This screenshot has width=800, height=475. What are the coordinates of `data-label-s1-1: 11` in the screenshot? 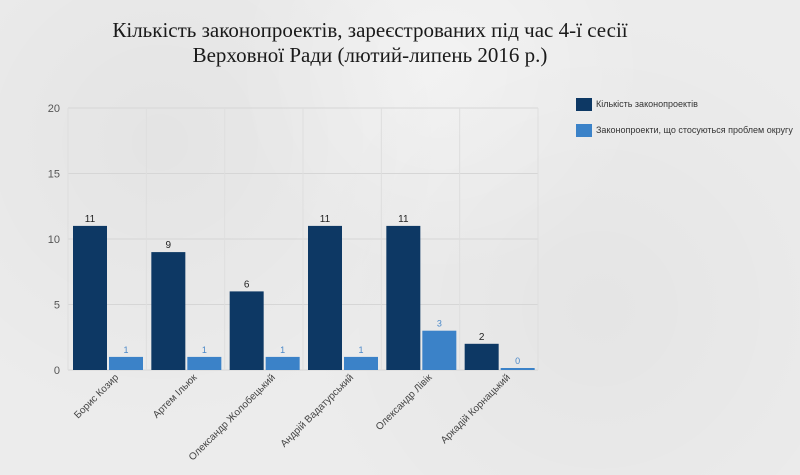 It's located at (90, 219).